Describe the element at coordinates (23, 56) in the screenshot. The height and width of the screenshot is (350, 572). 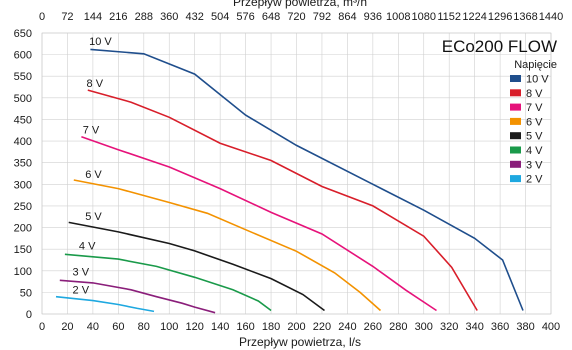
I see `y-tick-label: 600` at that location.